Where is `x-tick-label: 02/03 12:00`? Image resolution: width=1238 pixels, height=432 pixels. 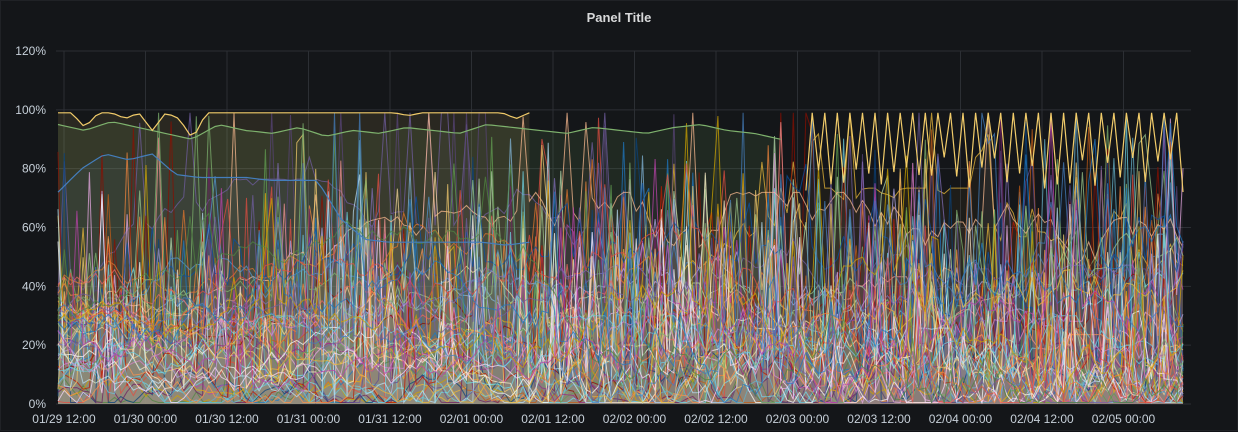 x-tick-label: 02/03 12:00 is located at coordinates (879, 419).